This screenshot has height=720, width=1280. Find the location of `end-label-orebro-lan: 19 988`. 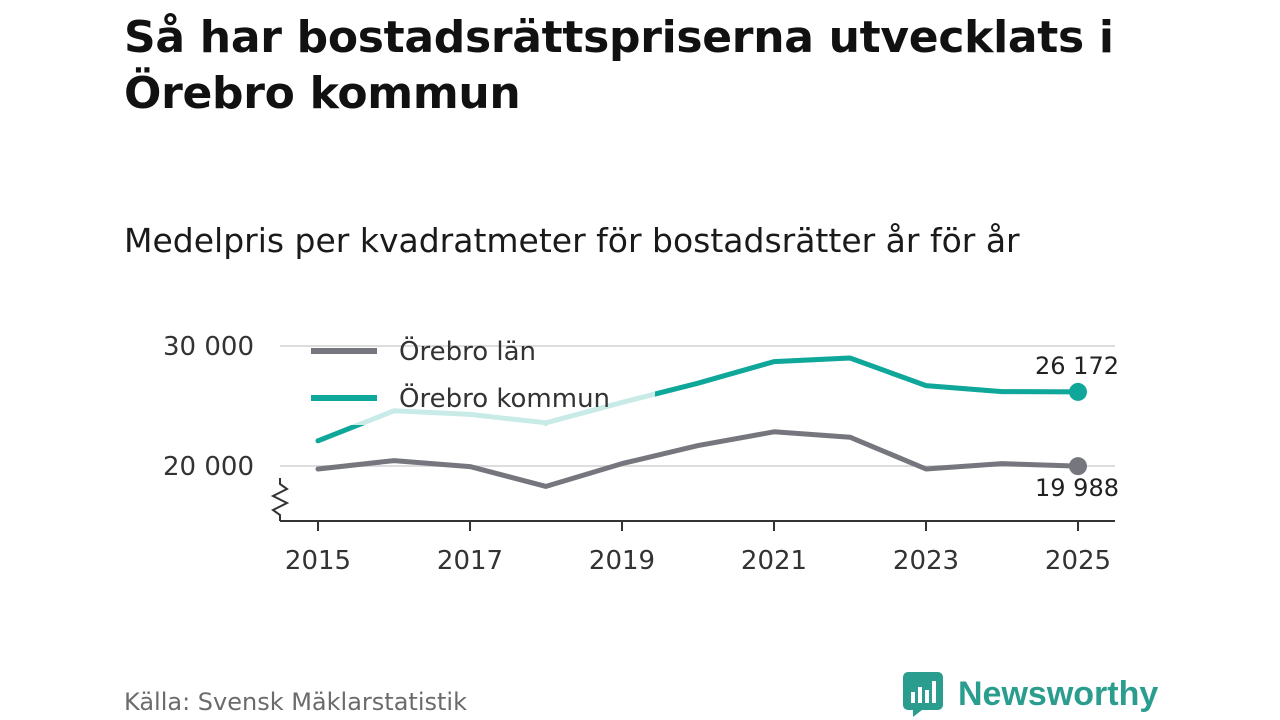

end-label-orebro-lan: 19 988 is located at coordinates (1077, 488).